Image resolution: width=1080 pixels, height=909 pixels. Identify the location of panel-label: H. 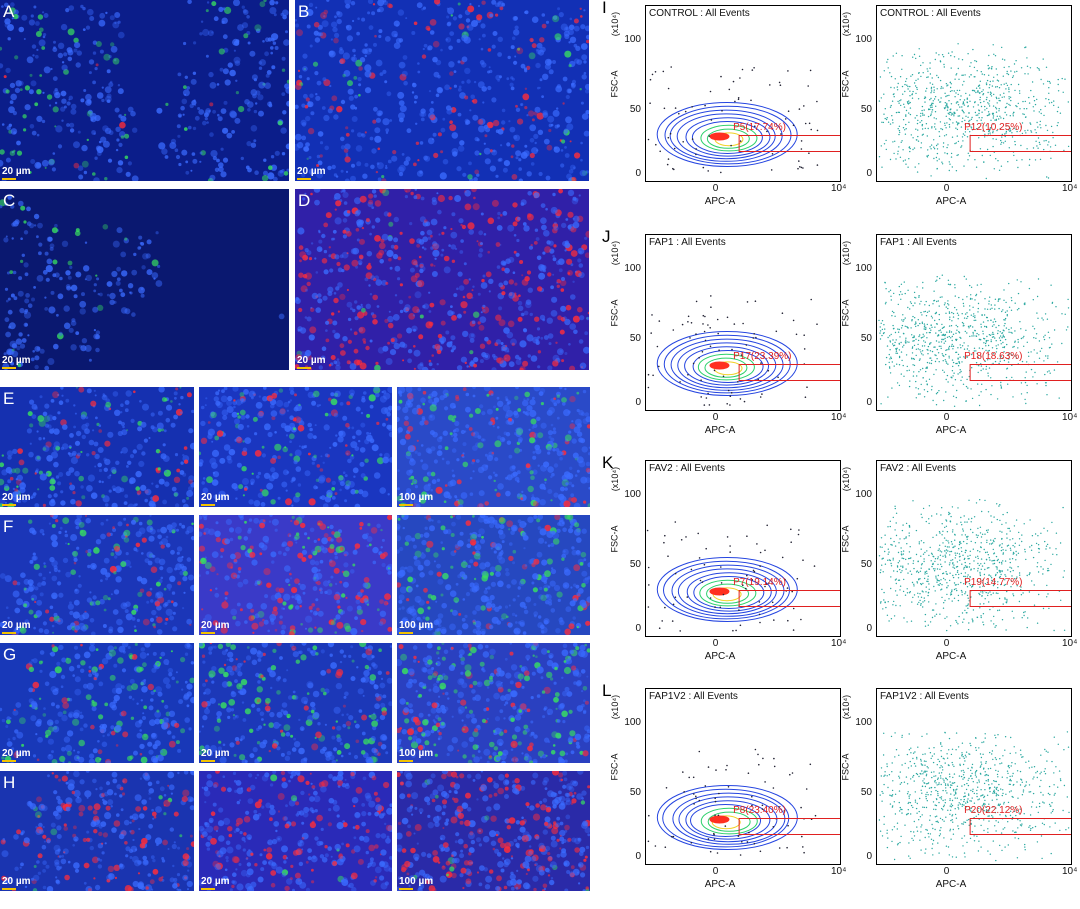
(9, 782).